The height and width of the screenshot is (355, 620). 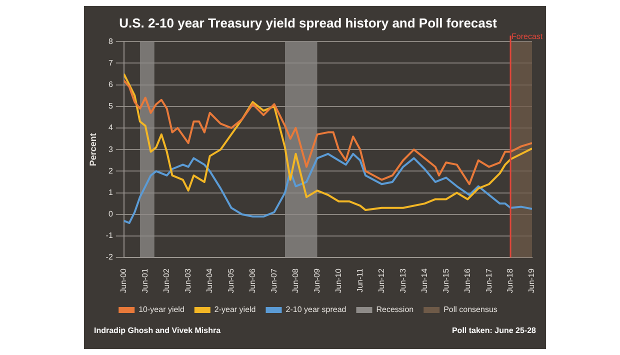 What do you see at coordinates (489, 281) in the screenshot?
I see `x-tick-label: Jun-17` at bounding box center [489, 281].